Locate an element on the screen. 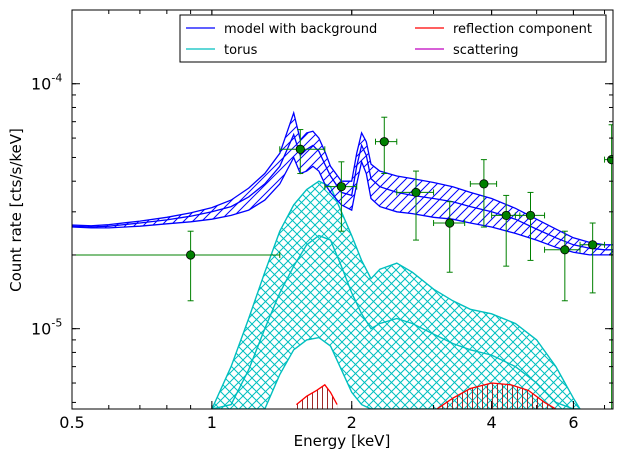  legend-label-torus: torus is located at coordinates (241, 50).